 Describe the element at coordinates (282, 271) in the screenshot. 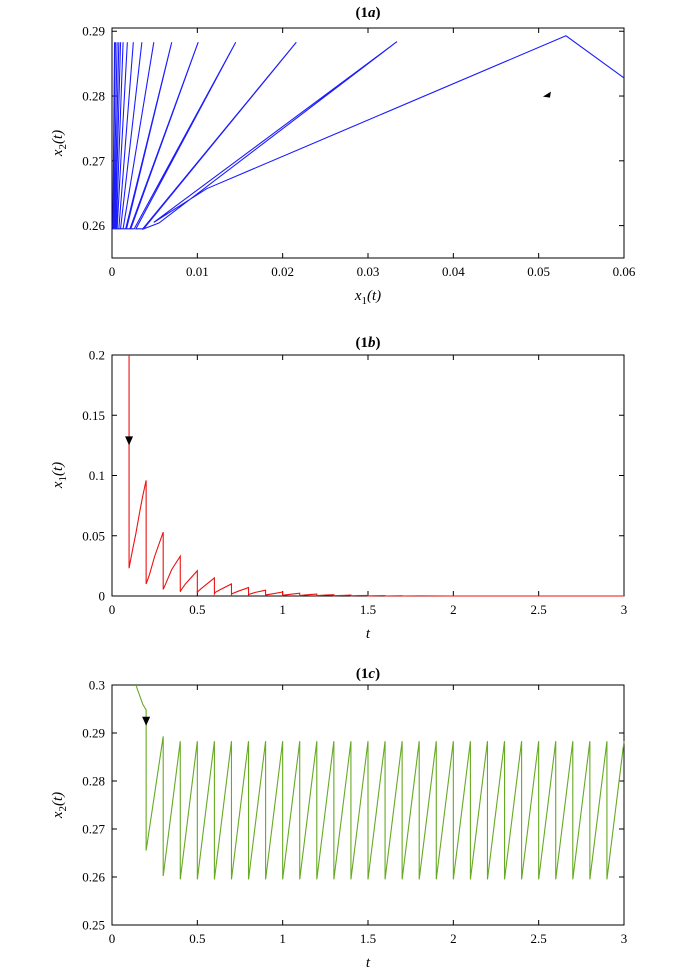

I see `x-tick-label: 0.02` at that location.